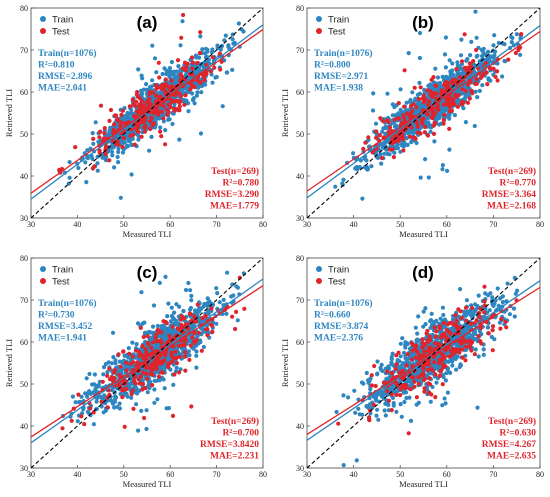  I want to click on x-tick-label: 30, so click(31, 474).